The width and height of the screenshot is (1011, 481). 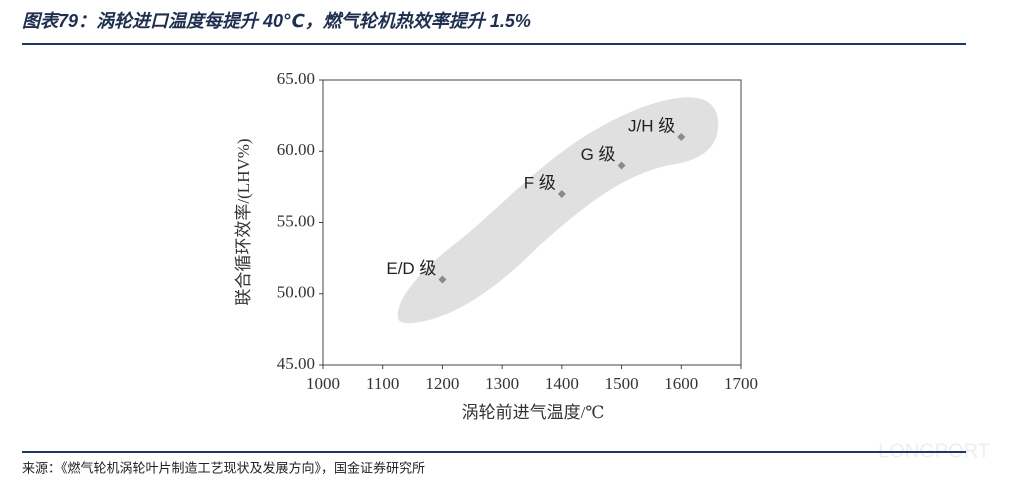 I want to click on x-tick-label: 1600, so click(x=681, y=383).